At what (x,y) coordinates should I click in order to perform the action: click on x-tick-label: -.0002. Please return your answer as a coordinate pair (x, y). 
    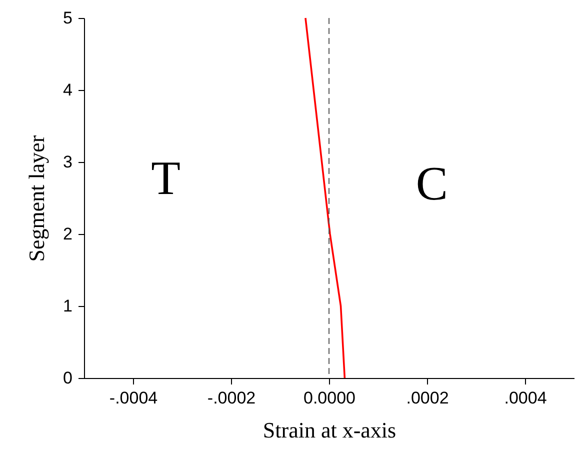
    Looking at the image, I should click on (231, 398).